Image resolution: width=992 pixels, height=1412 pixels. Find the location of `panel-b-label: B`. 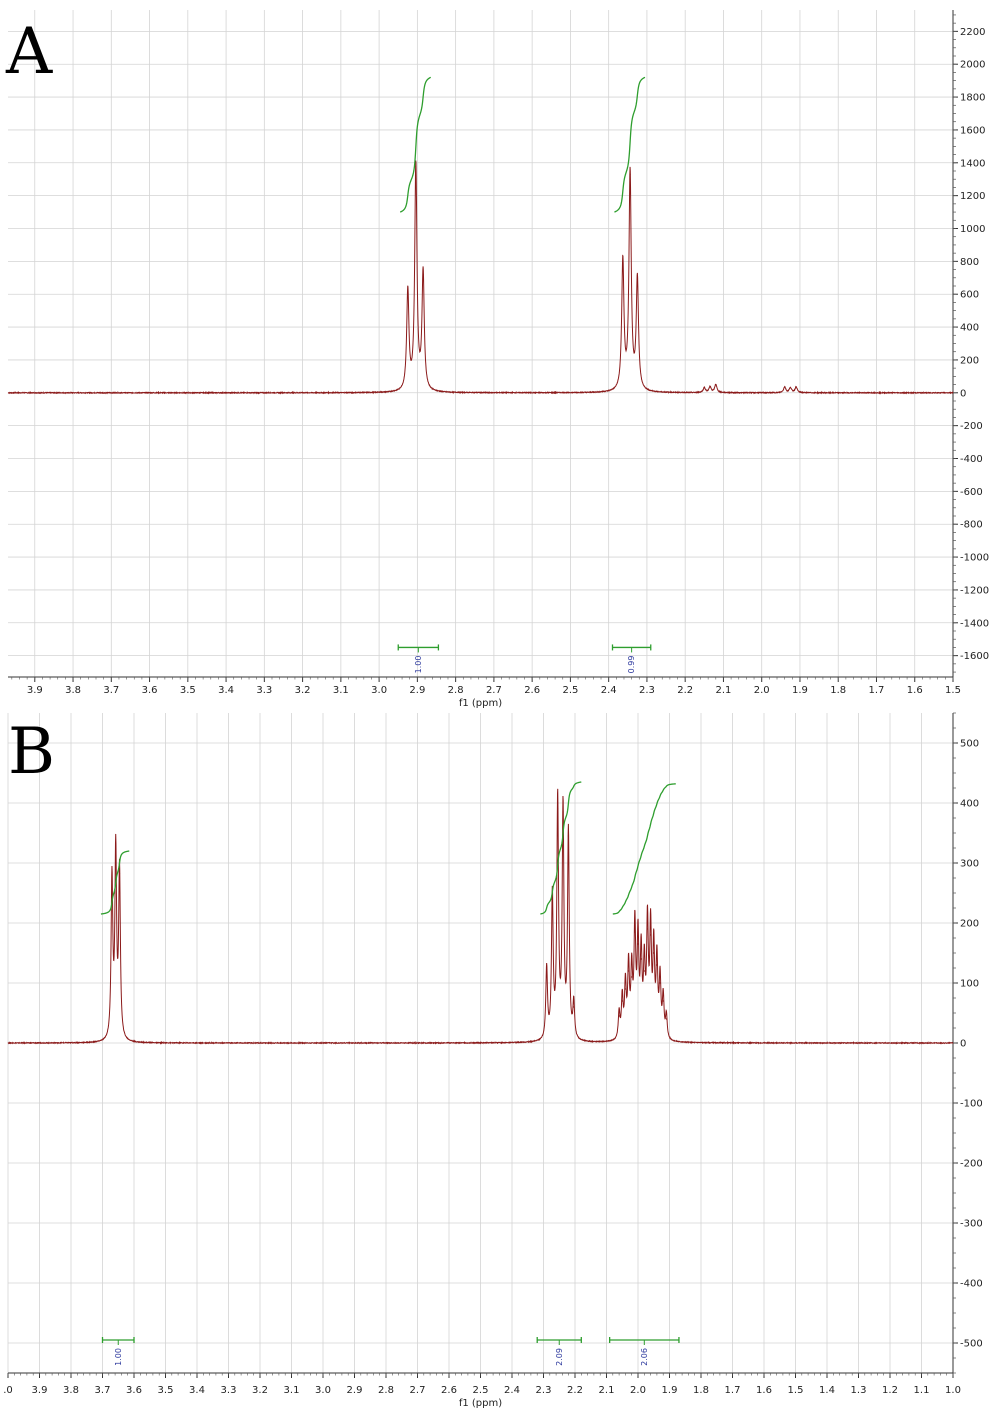

panel-b-label: B is located at coordinates (31, 752).